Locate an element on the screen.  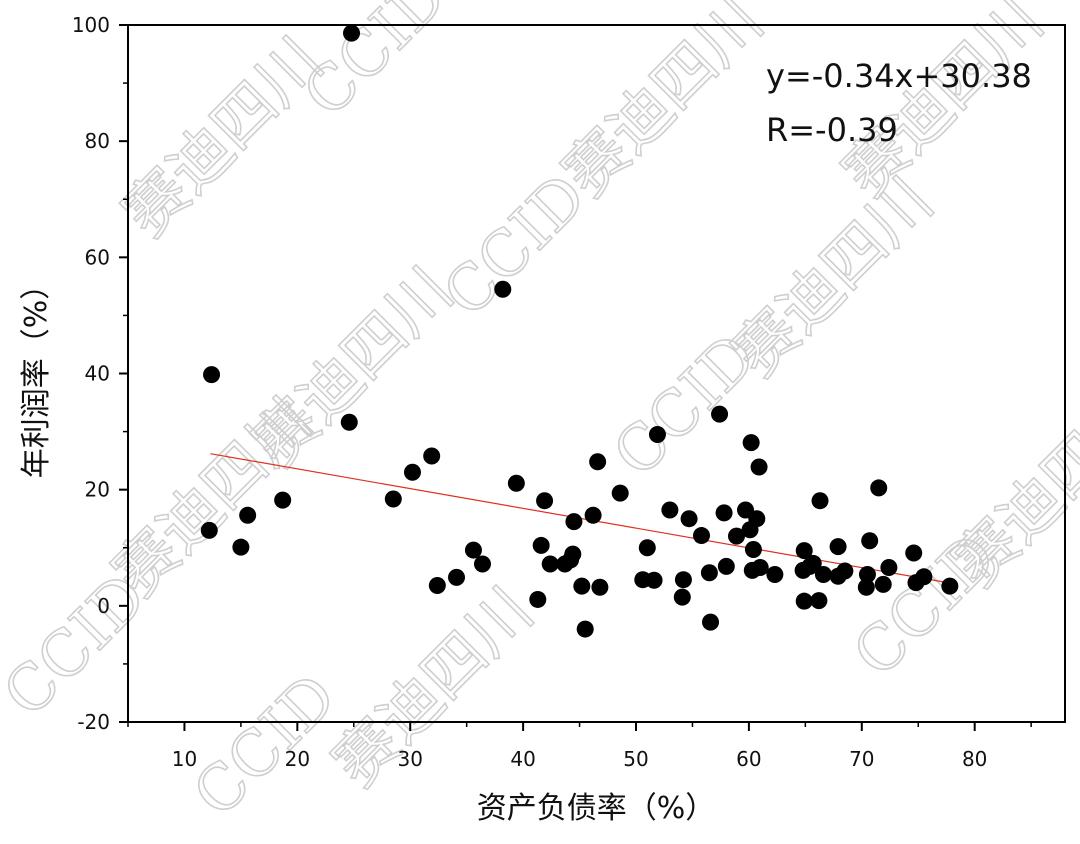
x-tick-label: 30 is located at coordinates (410, 759).